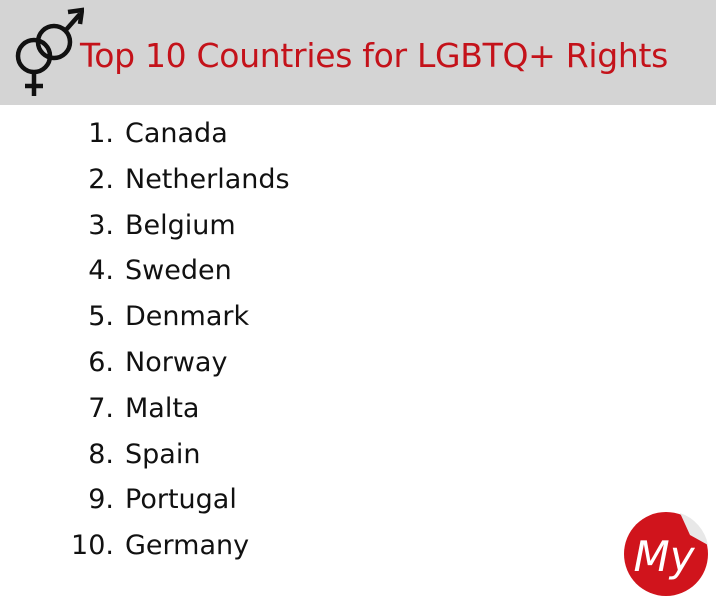  I want to click on country-name: Netherlands, so click(207, 179).